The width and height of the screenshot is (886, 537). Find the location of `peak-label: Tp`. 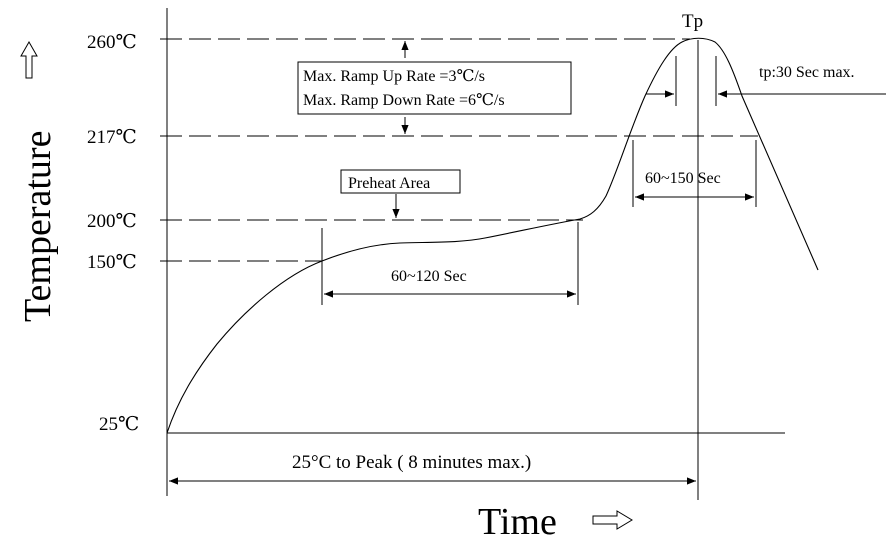

peak-label: Tp is located at coordinates (692, 21).